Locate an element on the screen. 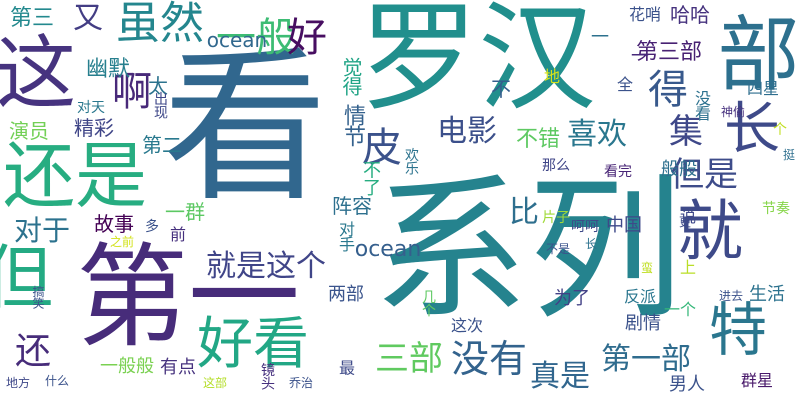 The image size is (800, 400). word-diyibu: 第一部 is located at coordinates (646, 359).